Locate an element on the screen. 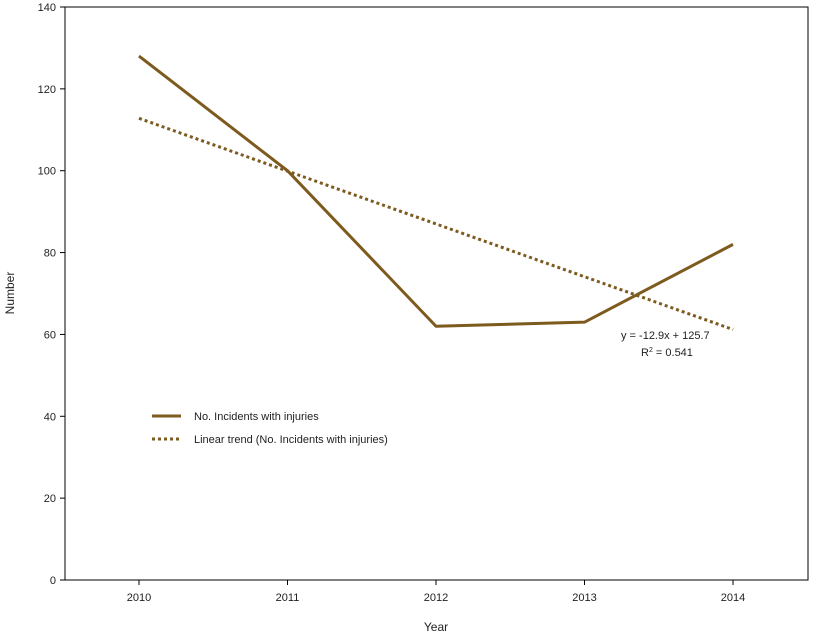  y-tick-label: 60 is located at coordinates (50, 335).